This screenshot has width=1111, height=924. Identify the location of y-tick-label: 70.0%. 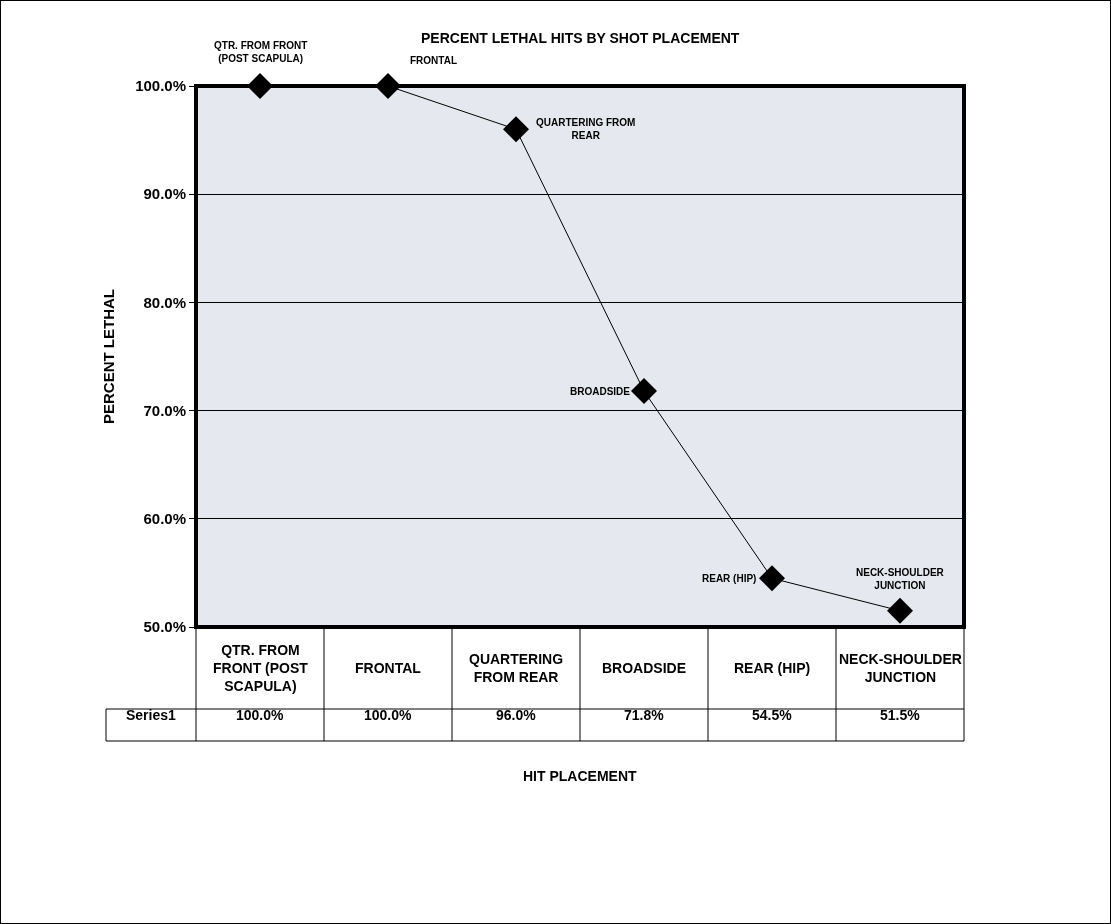
(164, 410).